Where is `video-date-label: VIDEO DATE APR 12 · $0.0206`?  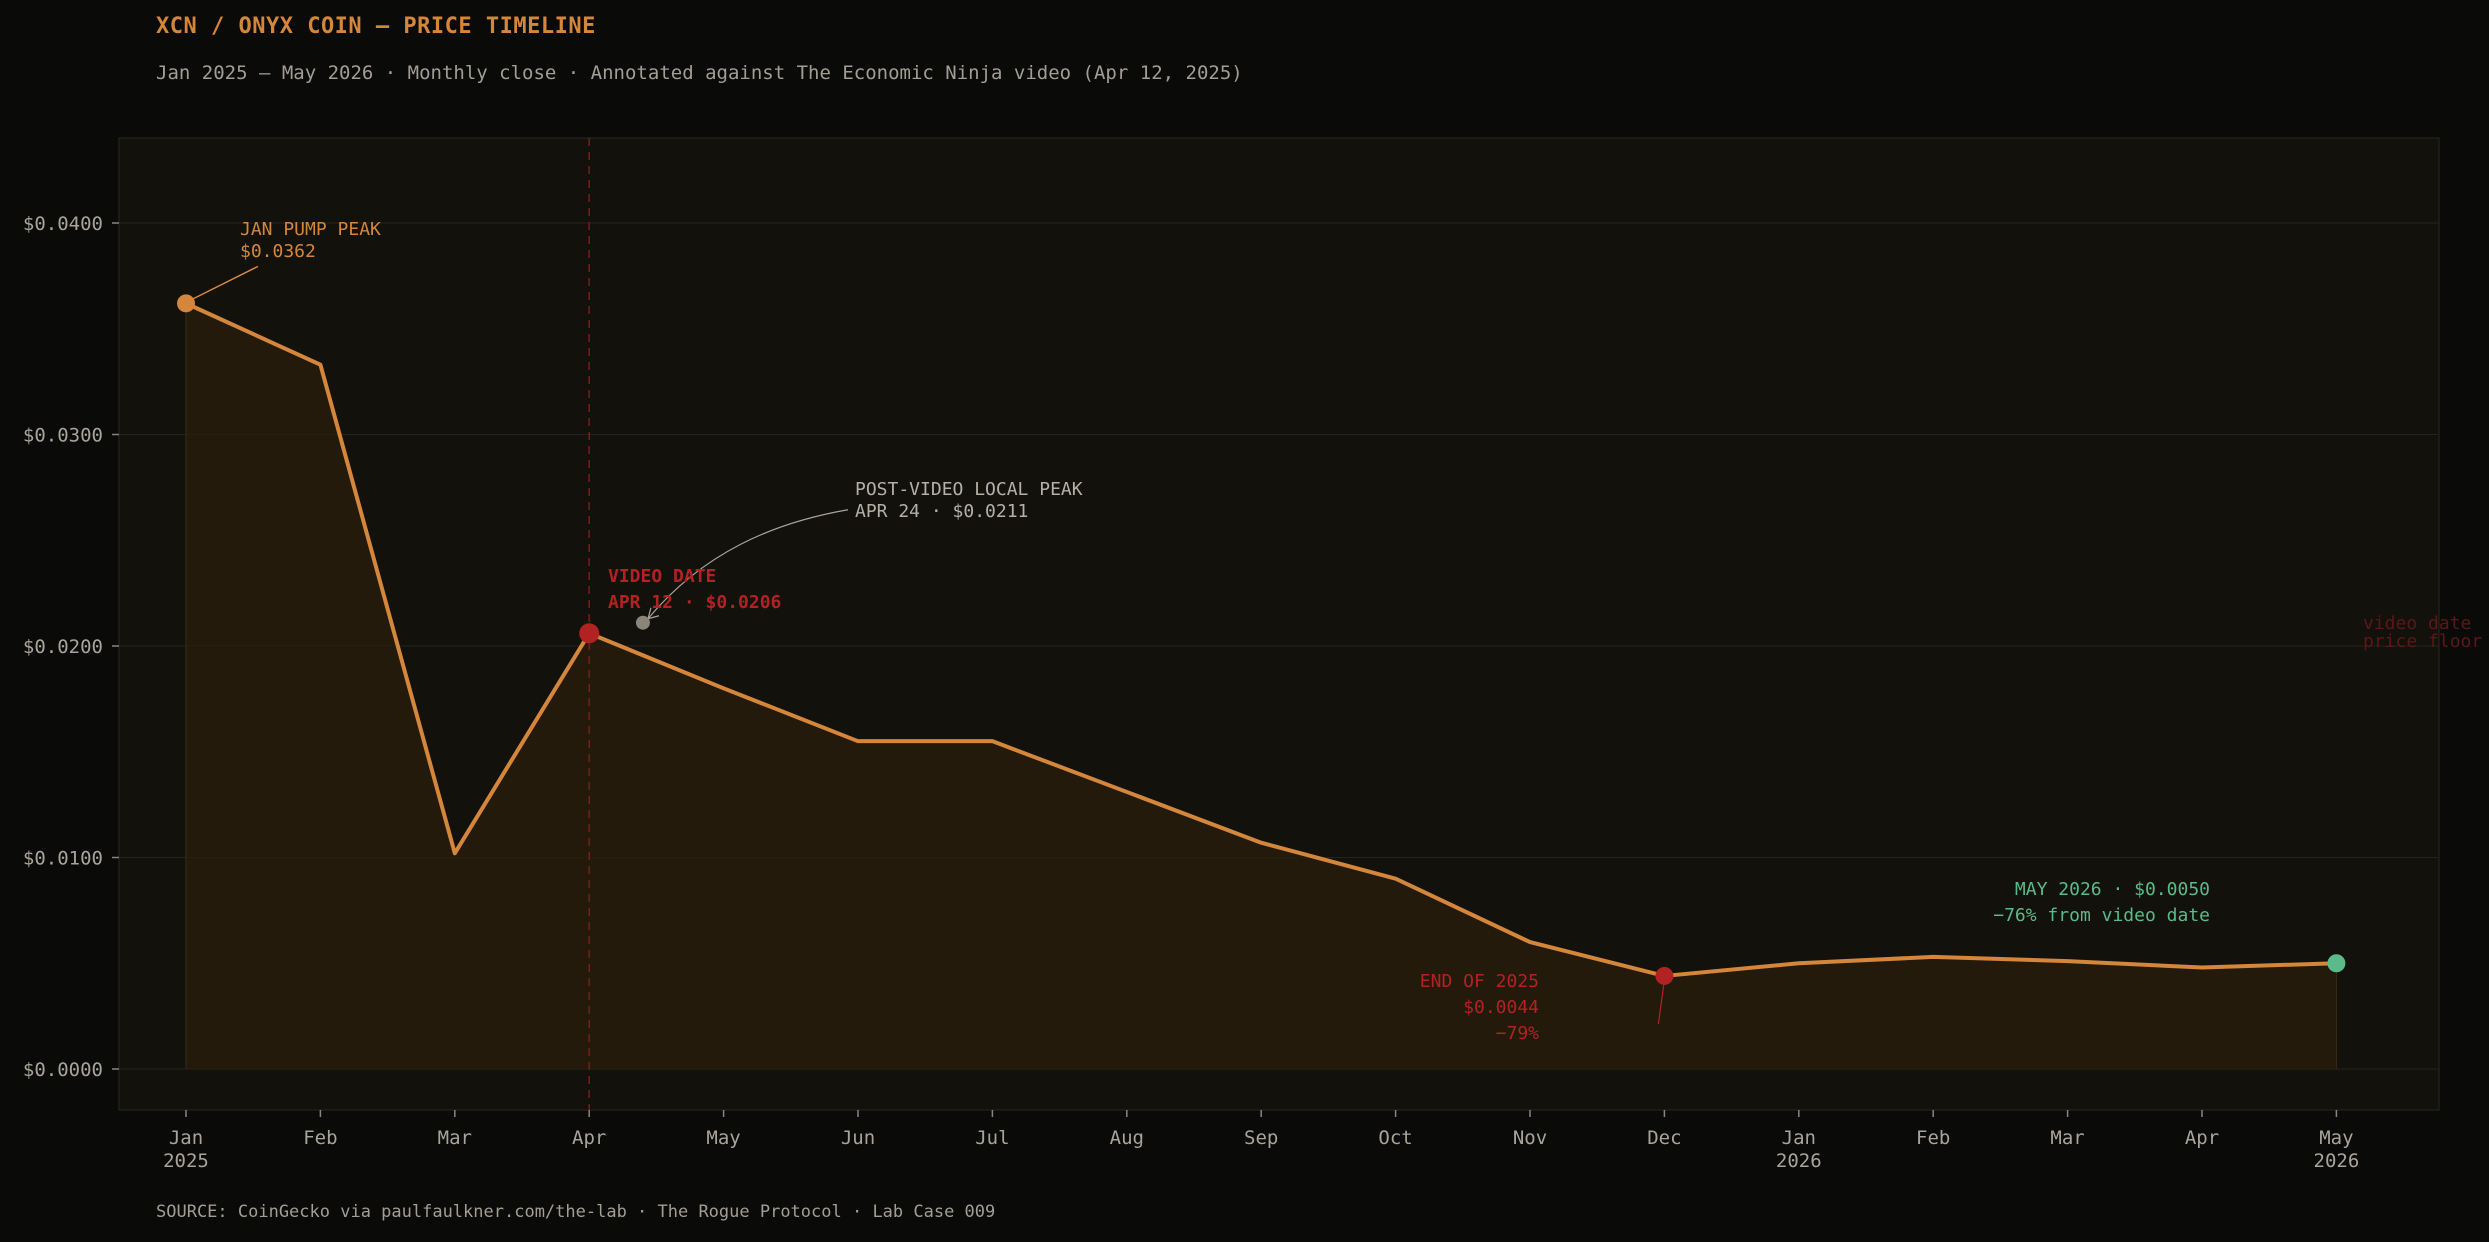 video-date-label: VIDEO DATE APR 12 · $0.0206 is located at coordinates (694, 589).